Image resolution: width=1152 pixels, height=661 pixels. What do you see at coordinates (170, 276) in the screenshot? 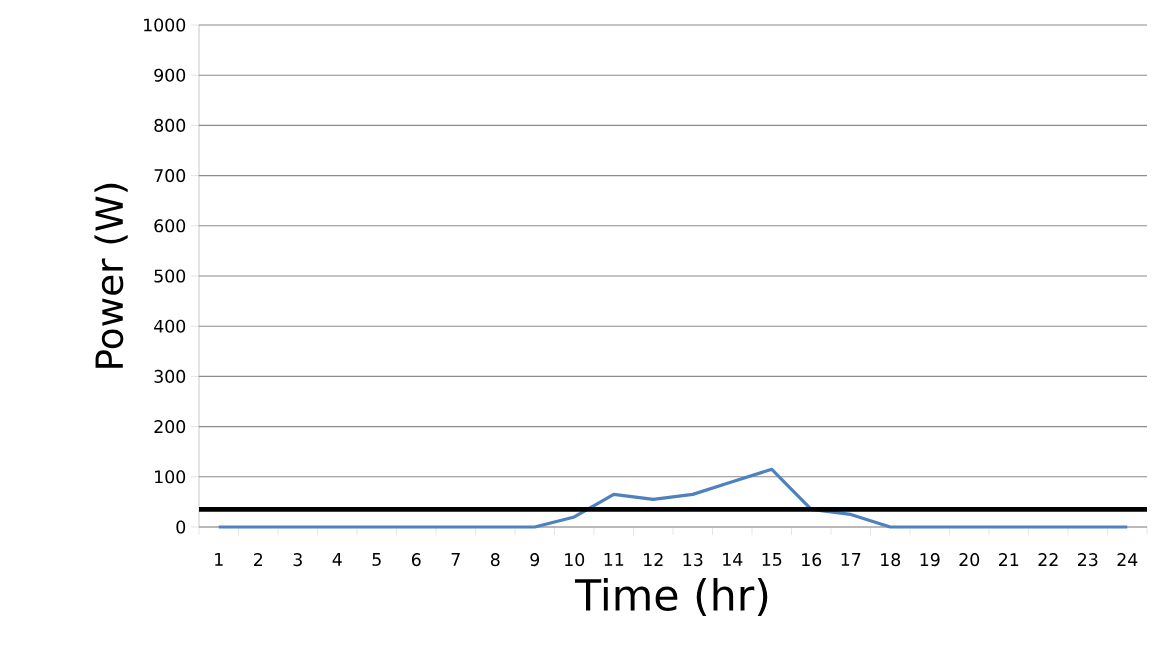
I see `y-tick-label: 500` at bounding box center [170, 276].